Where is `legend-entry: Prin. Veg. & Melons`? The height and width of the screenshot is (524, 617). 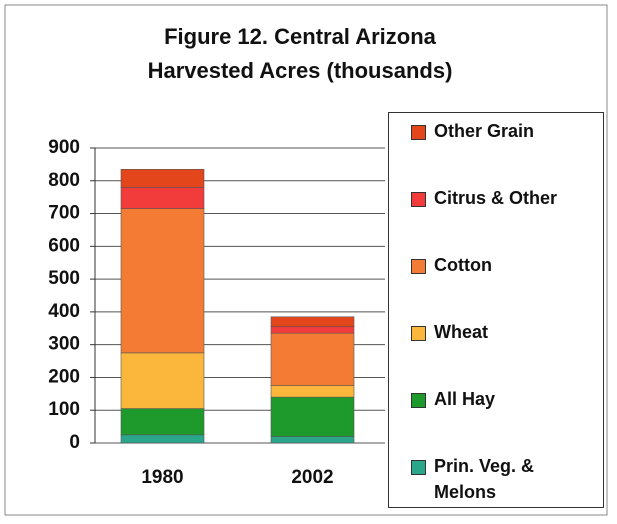
legend-entry: Prin. Veg. & Melons is located at coordinates (503, 479).